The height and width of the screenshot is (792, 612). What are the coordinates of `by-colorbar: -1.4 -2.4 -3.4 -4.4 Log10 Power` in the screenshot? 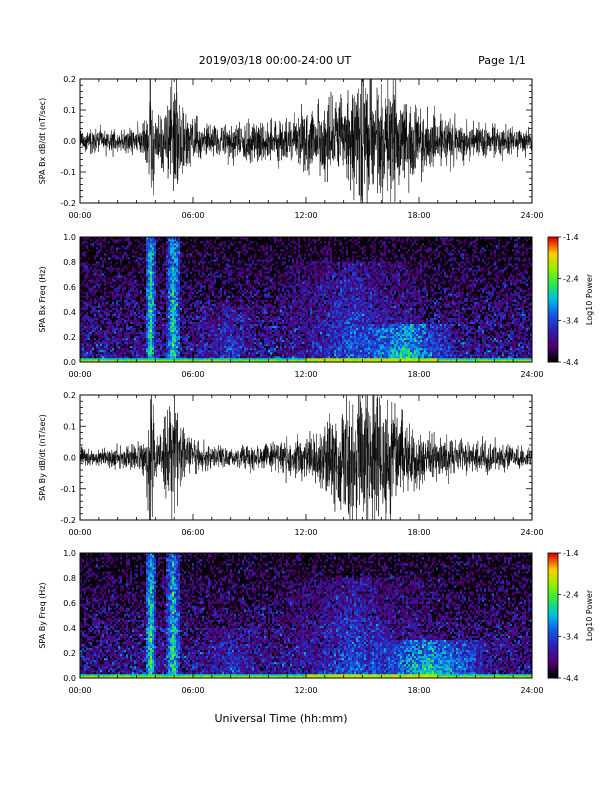 It's located at (571, 616).